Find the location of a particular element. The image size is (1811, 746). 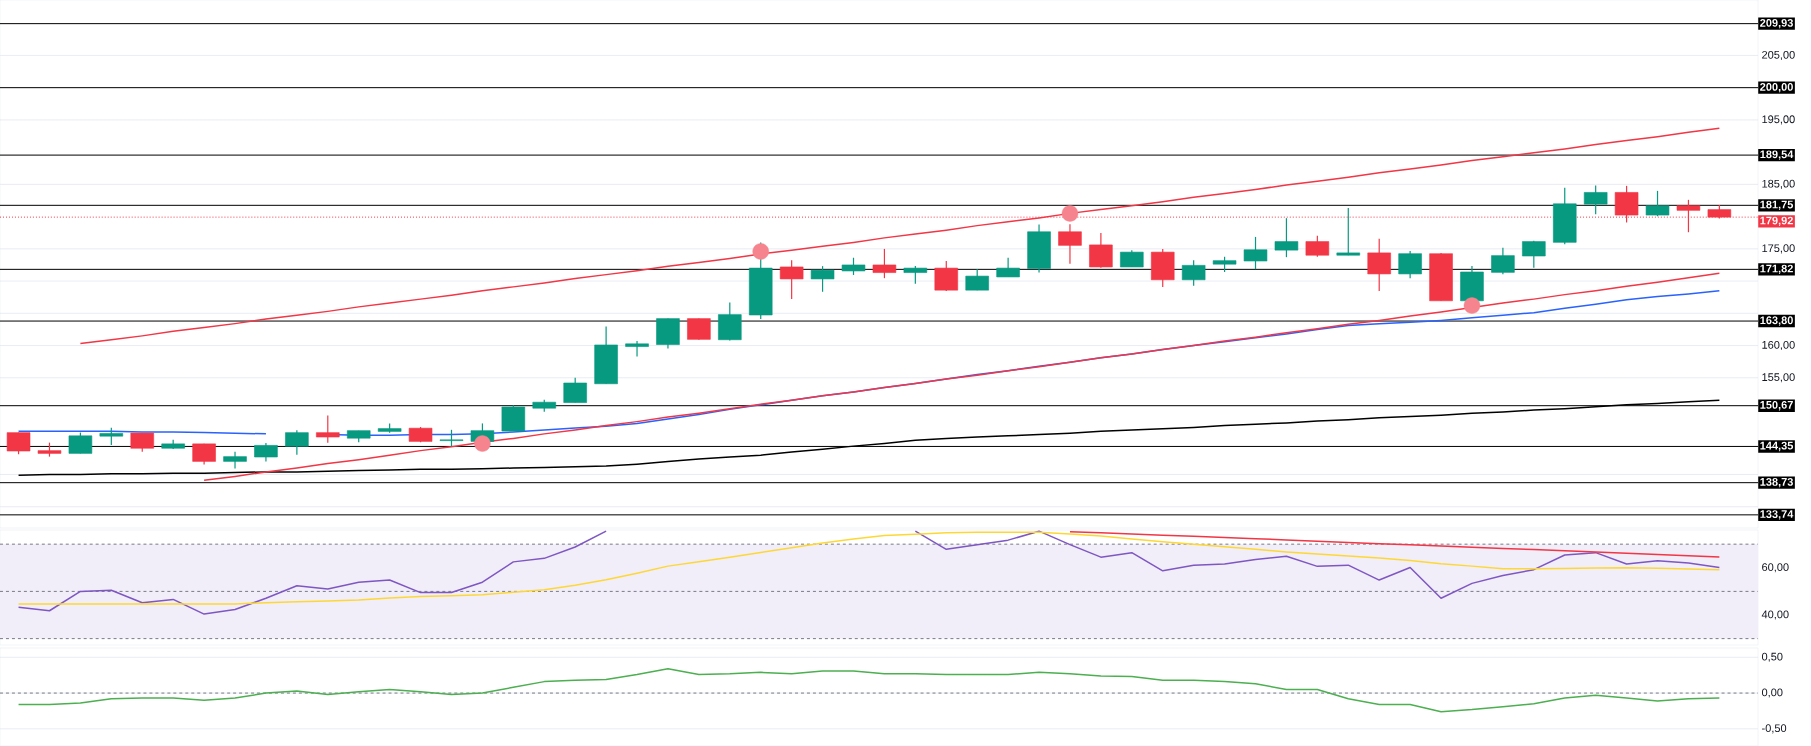

ref-line-label: 181,75 is located at coordinates (1777, 205).